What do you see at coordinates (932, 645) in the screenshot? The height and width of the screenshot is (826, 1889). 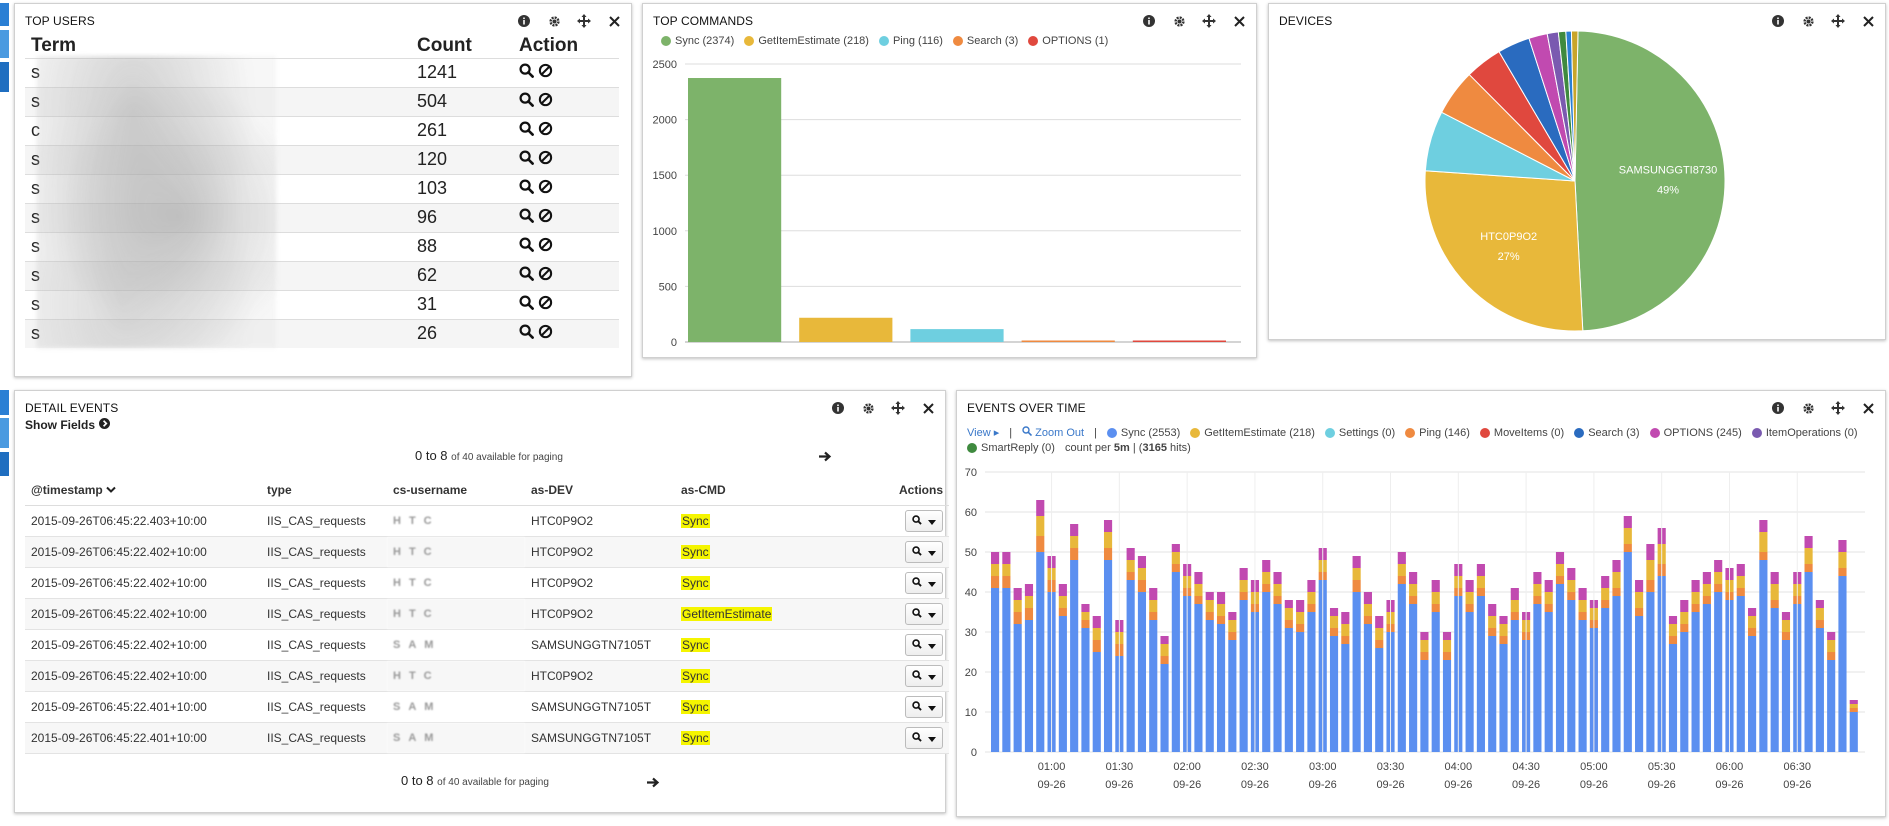 I see `caret-down-icon` at bounding box center [932, 645].